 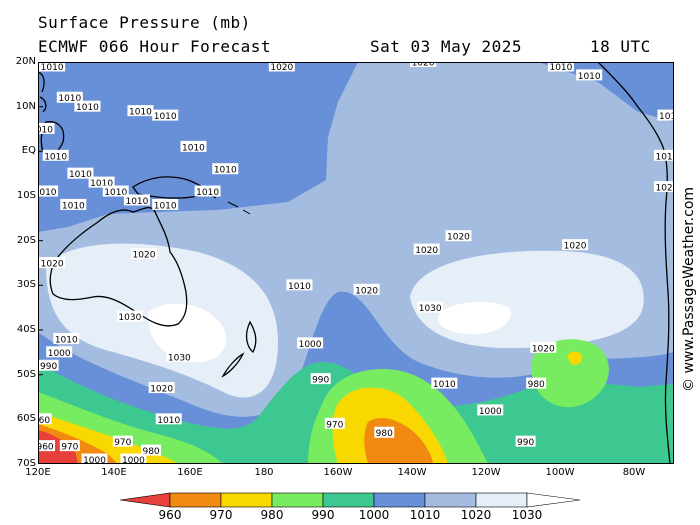 I want to click on isobar-label: 960, so click(x=45, y=419).